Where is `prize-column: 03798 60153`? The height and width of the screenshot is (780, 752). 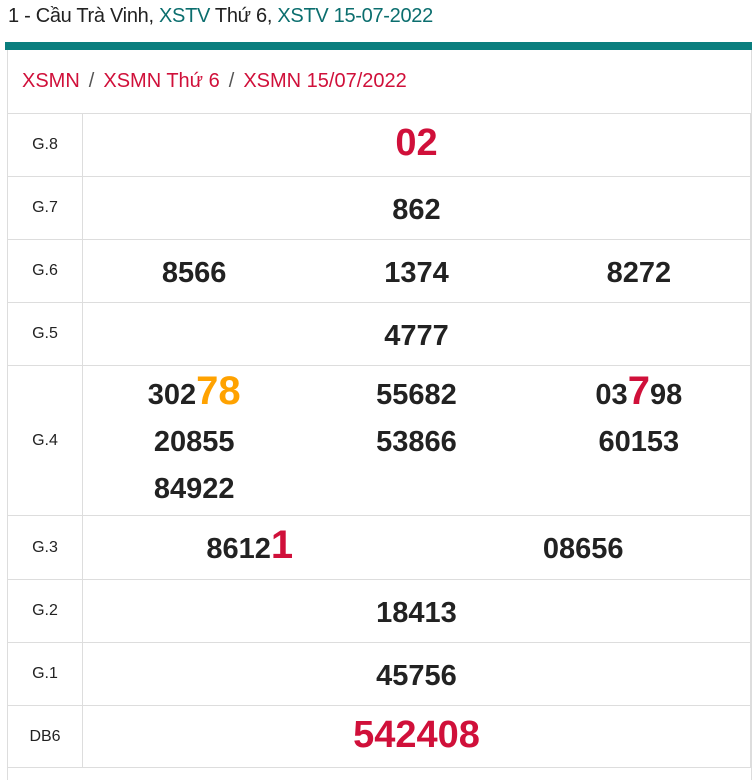 prize-column: 03798 60153 is located at coordinates (639, 440).